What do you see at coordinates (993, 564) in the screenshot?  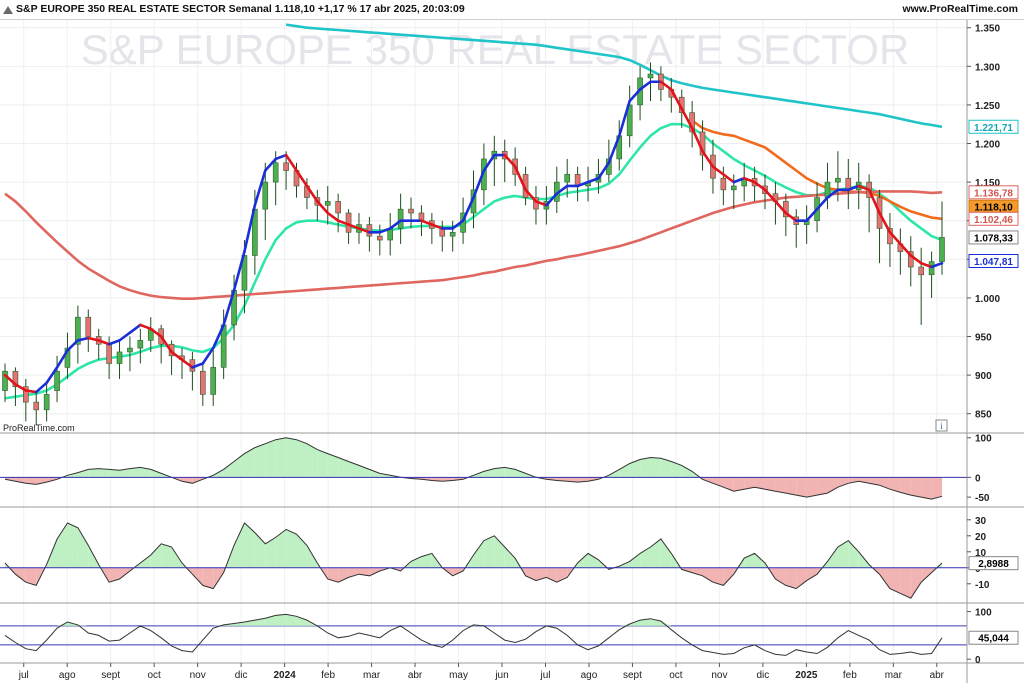 I see `value-badge-label: 2,8988` at bounding box center [993, 564].